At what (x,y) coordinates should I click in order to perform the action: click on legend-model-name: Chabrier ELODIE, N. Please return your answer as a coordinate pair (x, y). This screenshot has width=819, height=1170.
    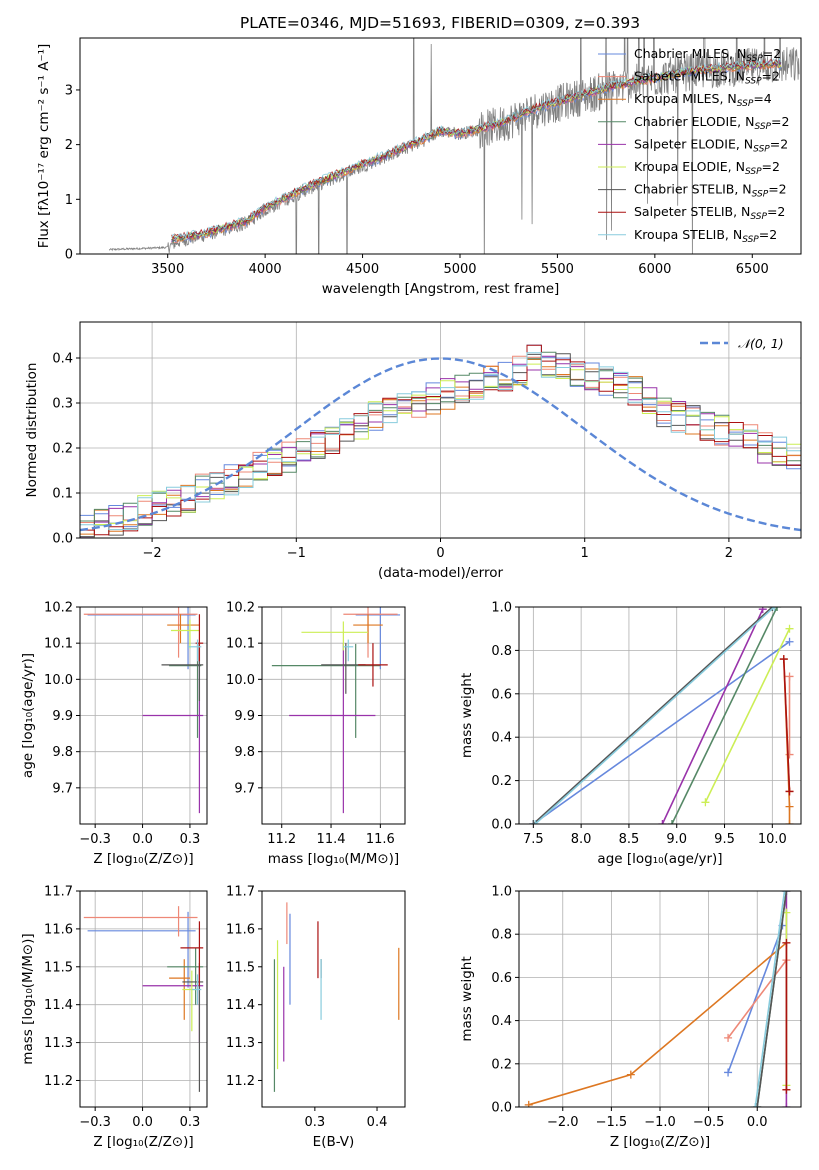
    Looking at the image, I should click on (694, 121).